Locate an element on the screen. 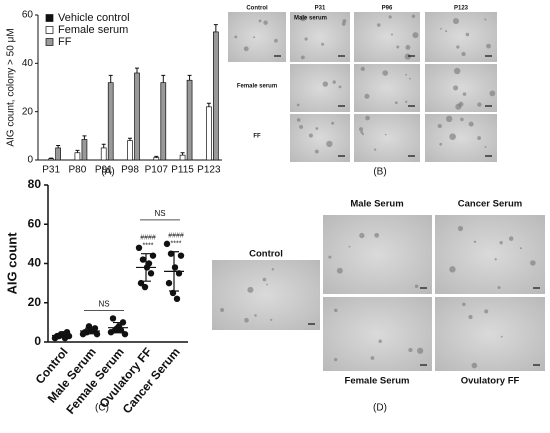 Image resolution: width=550 pixels, height=433 pixels. y-tick-label: 40 is located at coordinates (35, 263).